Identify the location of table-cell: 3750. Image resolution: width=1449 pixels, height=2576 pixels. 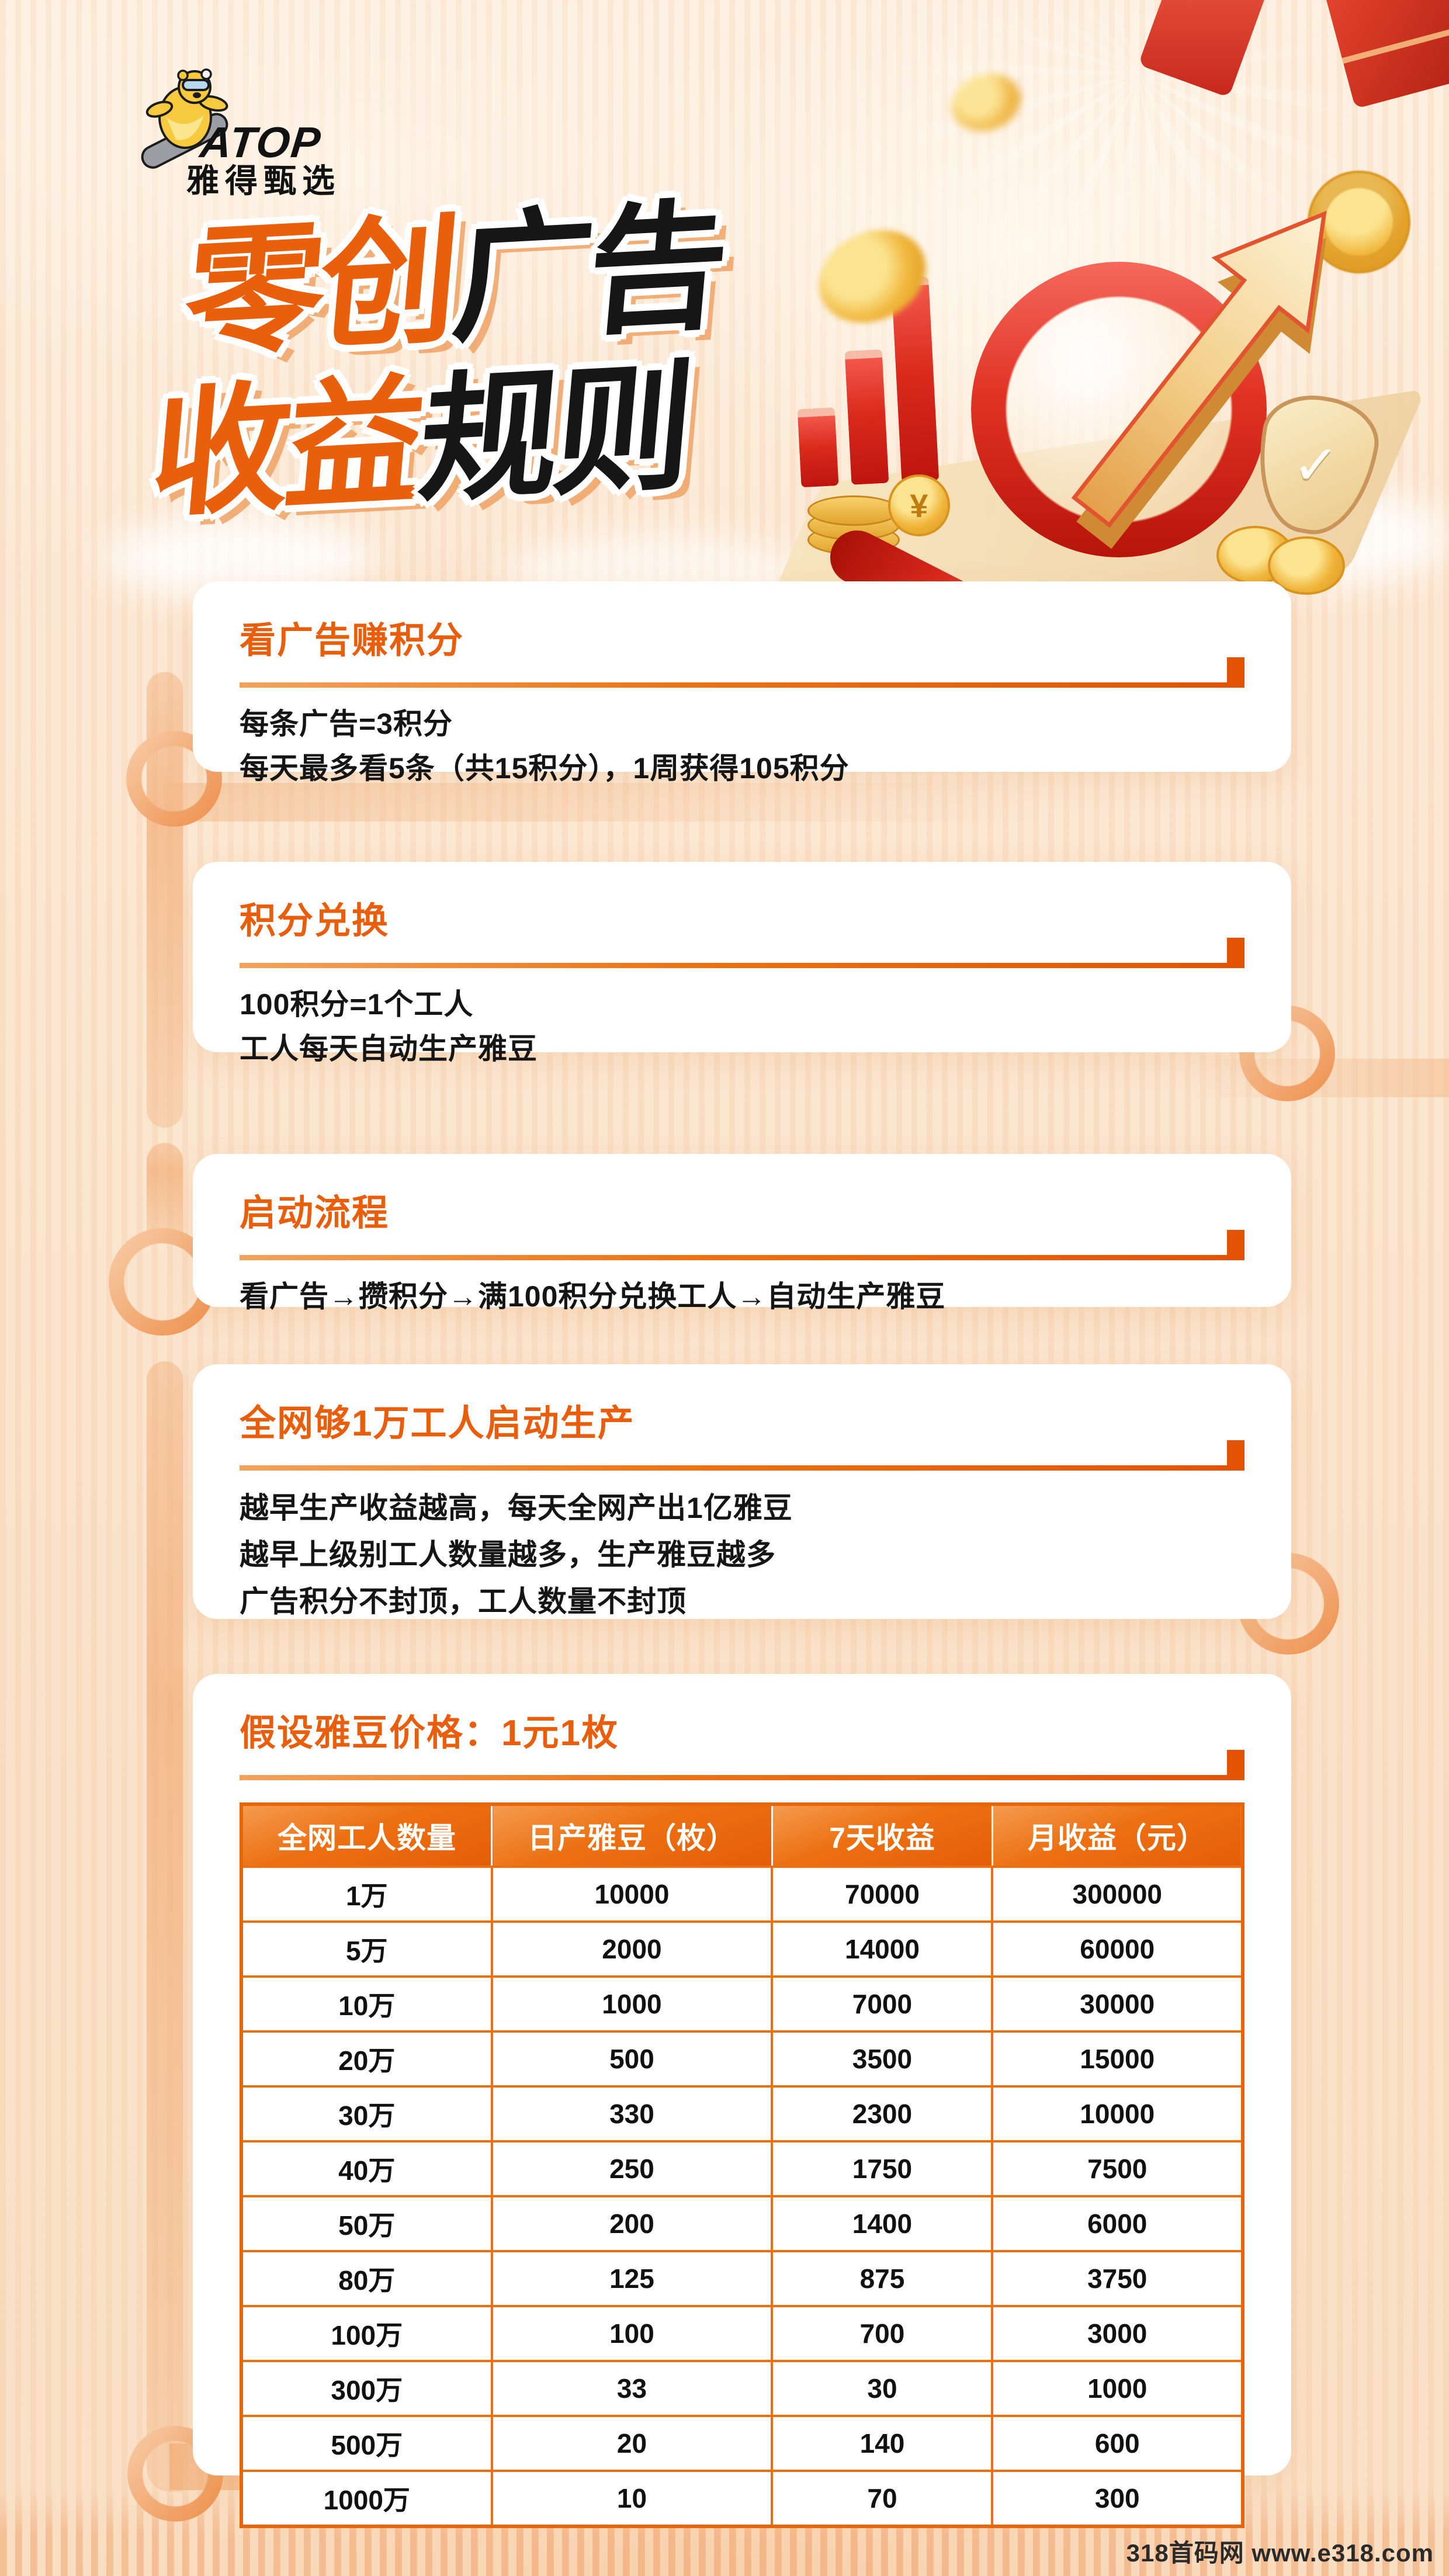
(1117, 2278).